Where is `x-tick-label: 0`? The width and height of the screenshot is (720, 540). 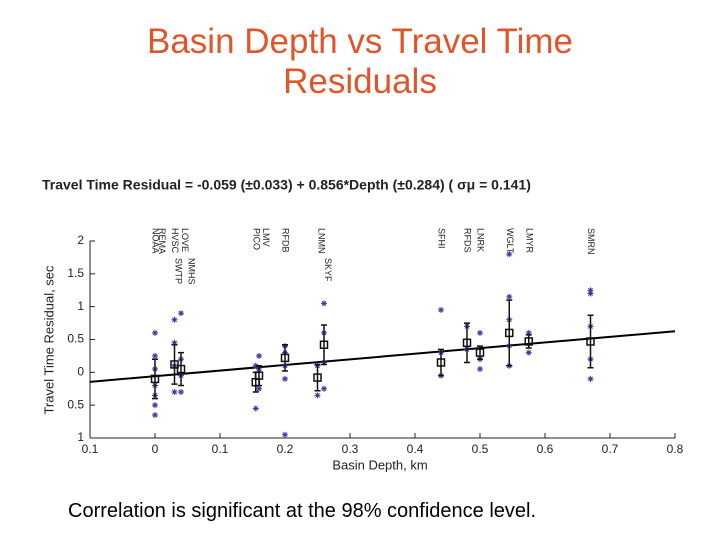 x-tick-label: 0 is located at coordinates (155, 449).